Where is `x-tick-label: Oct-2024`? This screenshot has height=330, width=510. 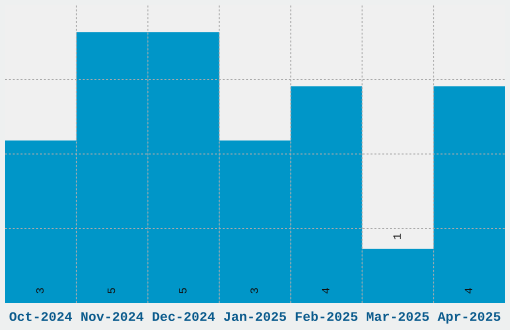
x-tick-label: Oct-2024 is located at coordinates (41, 317).